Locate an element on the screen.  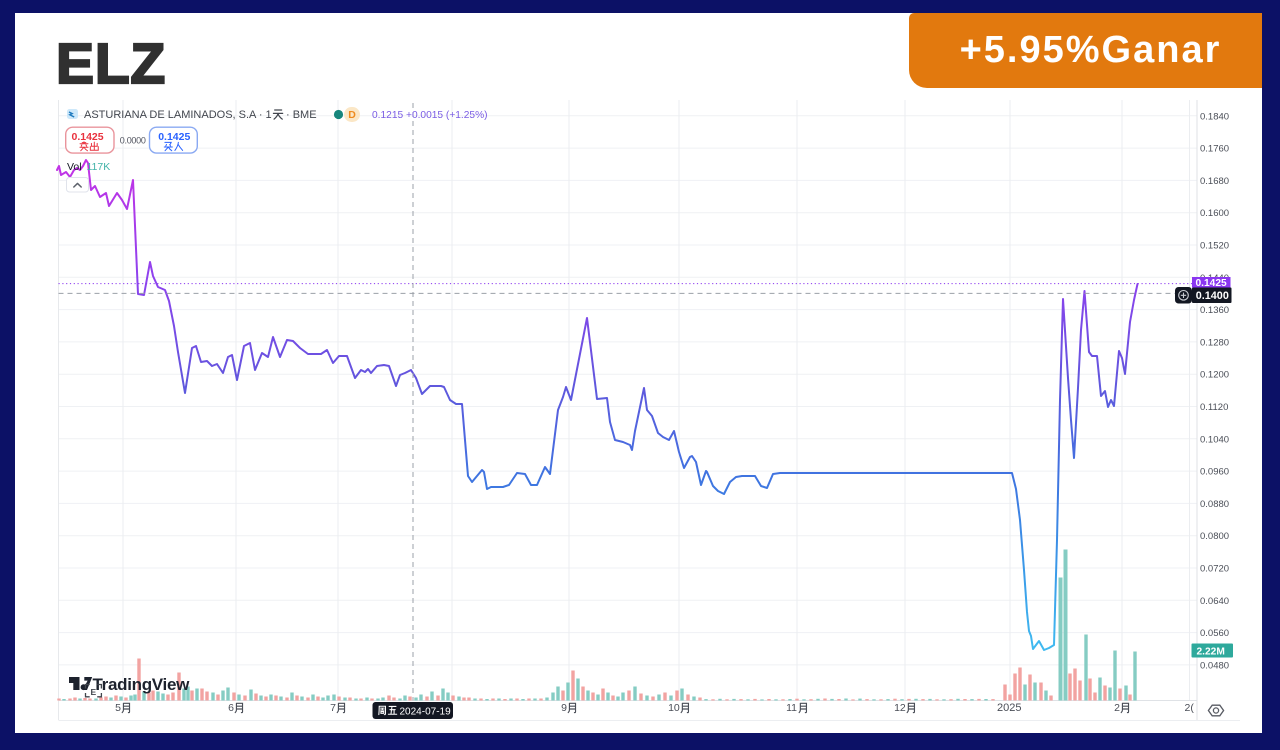
svg-text: 7 is located at coordinates (333, 708).